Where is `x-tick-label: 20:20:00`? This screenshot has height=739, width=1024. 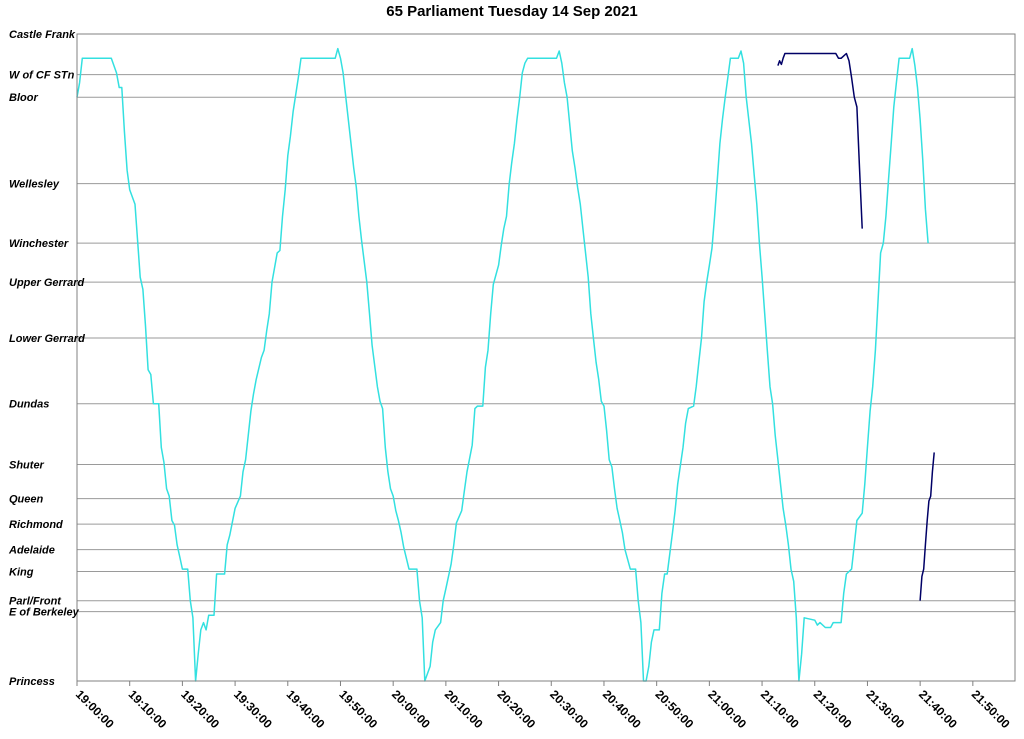 x-tick-label: 20:20:00 is located at coordinates (516, 709).